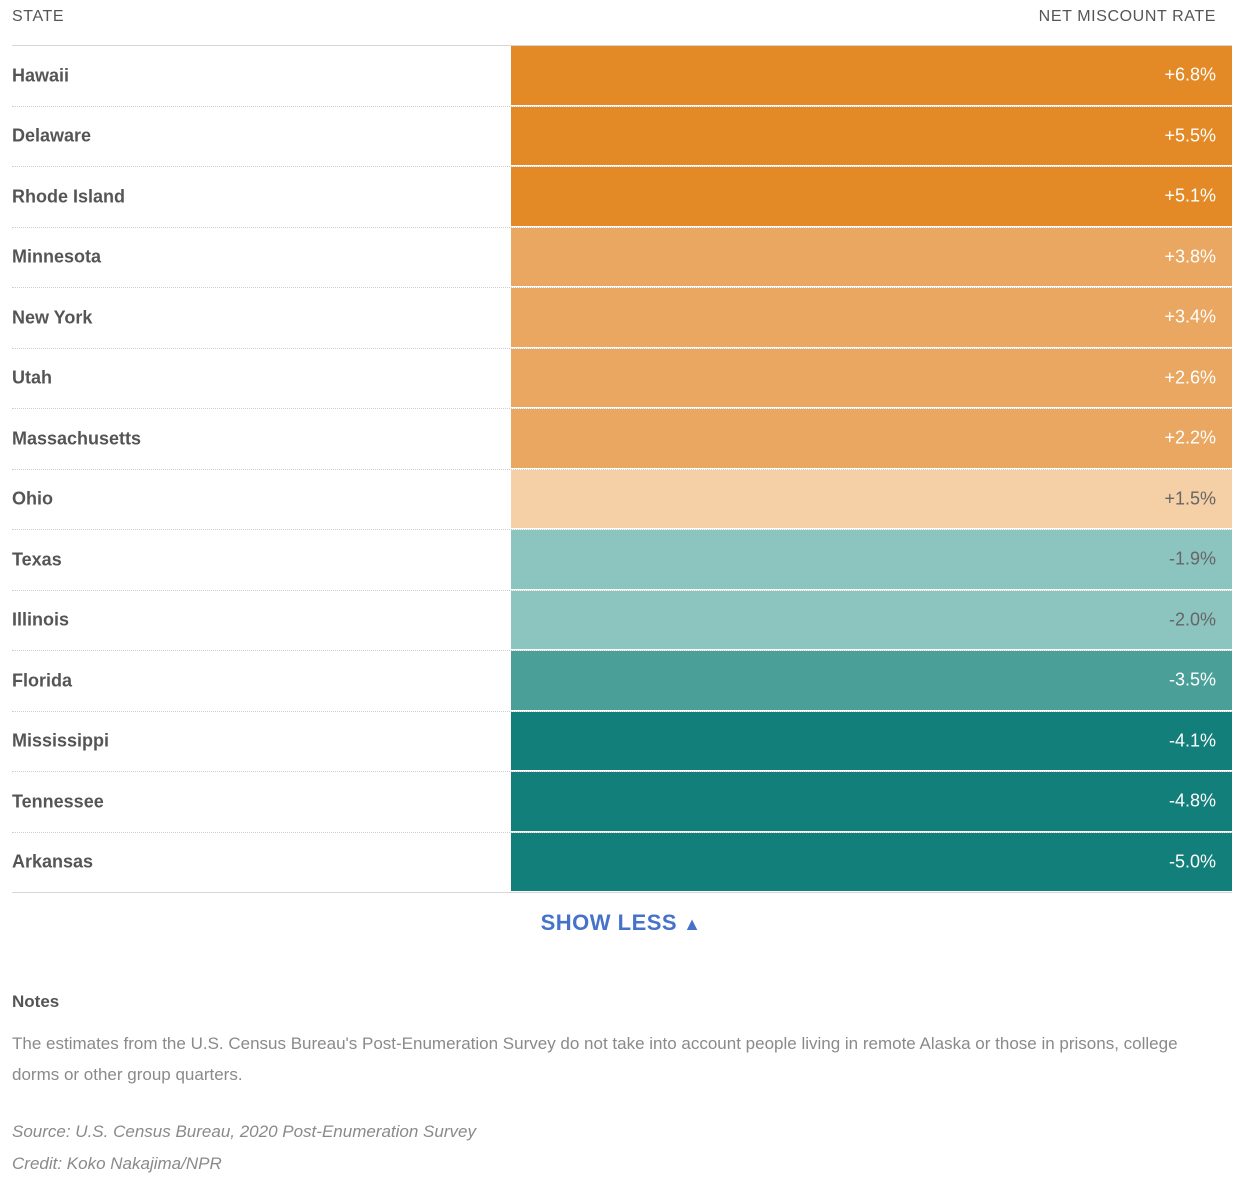 The height and width of the screenshot is (1185, 1242). What do you see at coordinates (1192, 619) in the screenshot?
I see `rate-value: -2.0%` at bounding box center [1192, 619].